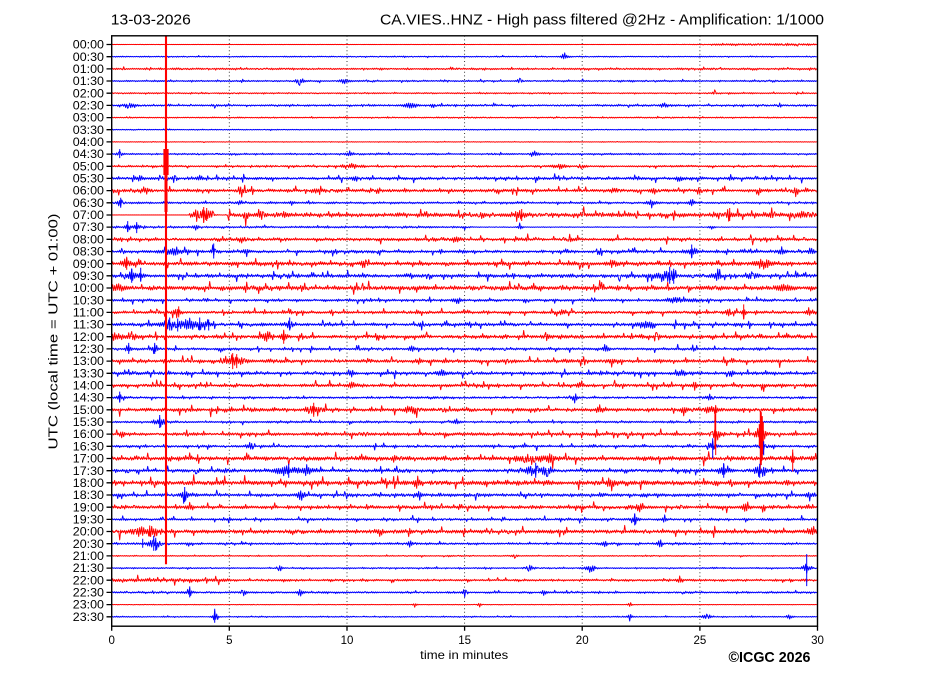 Image resolution: width=927 pixels, height=696 pixels. What do you see at coordinates (88, 326) in the screenshot?
I see `svg-text: 11:30` at bounding box center [88, 326].